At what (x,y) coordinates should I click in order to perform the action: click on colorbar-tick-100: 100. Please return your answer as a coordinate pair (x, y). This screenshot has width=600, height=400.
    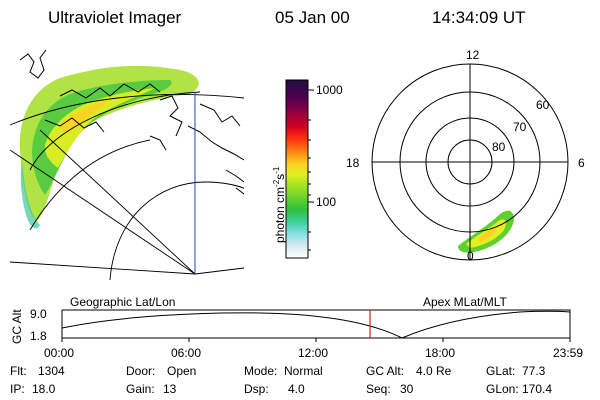
    Looking at the image, I should click on (326, 202).